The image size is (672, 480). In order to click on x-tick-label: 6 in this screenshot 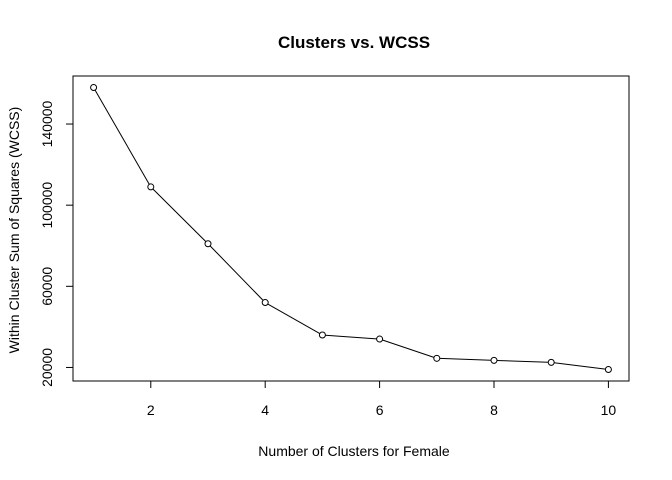, I will do `click(380, 410)`.